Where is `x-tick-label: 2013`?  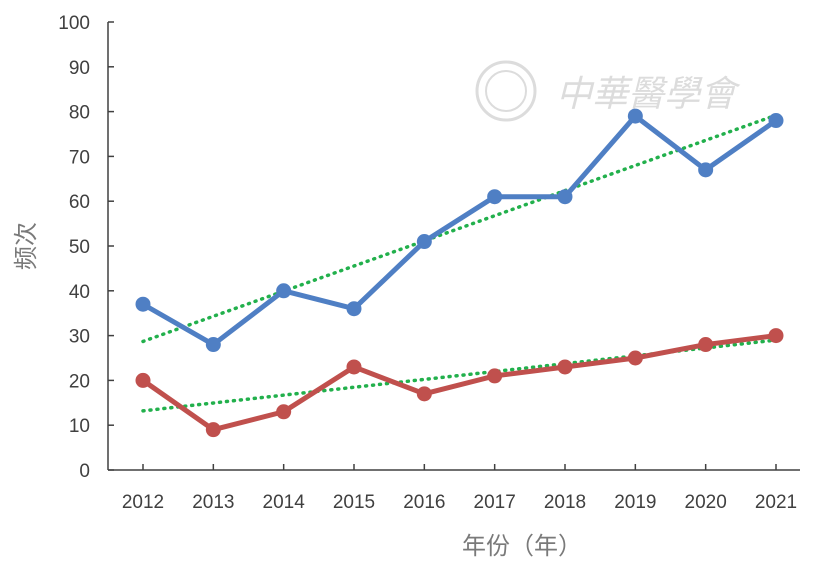
x-tick-label: 2013 is located at coordinates (213, 502).